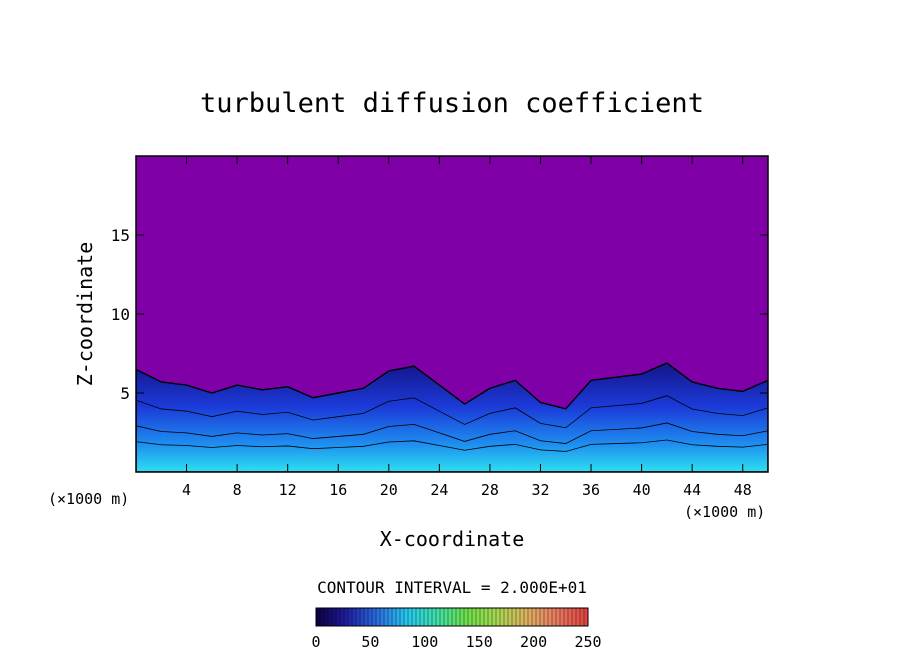 This screenshot has height=654, width=904. Describe the element at coordinates (120, 235) in the screenshot. I see `y-tick-label: 15` at that location.